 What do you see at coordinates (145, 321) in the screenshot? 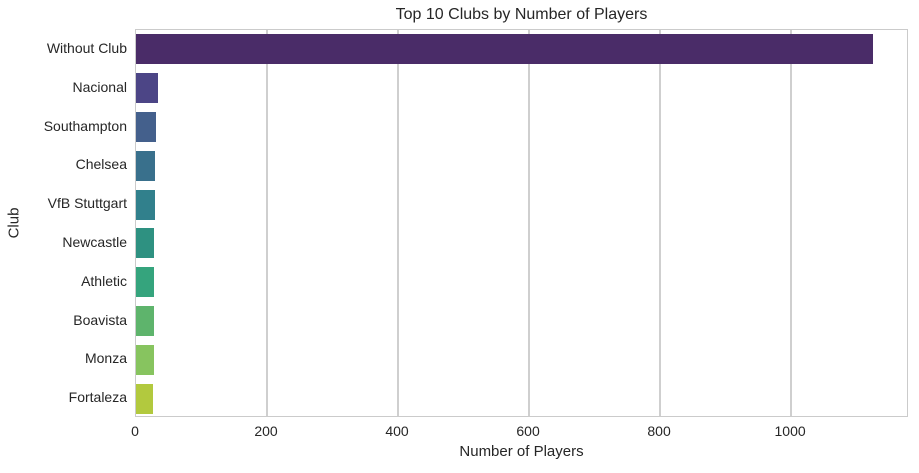
I see `bar-boavista` at bounding box center [145, 321].